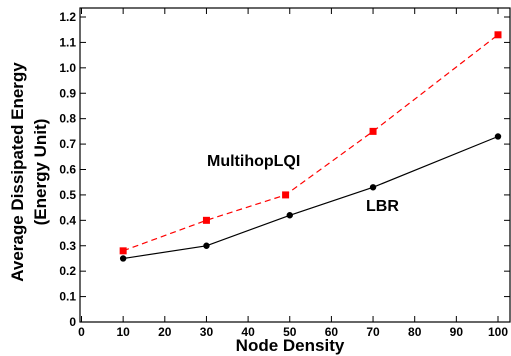 The height and width of the screenshot is (356, 511). What do you see at coordinates (67, 17) in the screenshot?
I see `y-tick-label-1.2: 1.2` at bounding box center [67, 17].